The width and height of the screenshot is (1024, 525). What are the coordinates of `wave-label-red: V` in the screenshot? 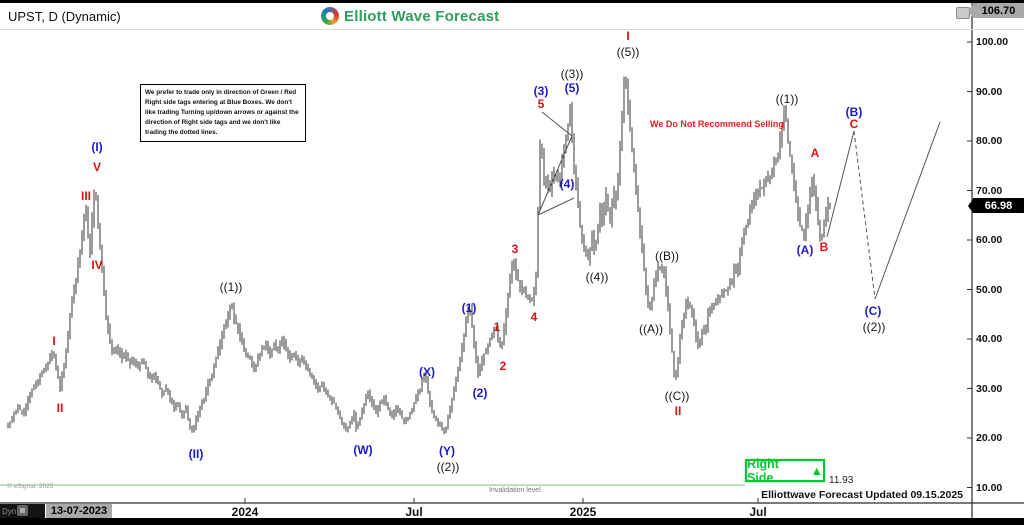 It's located at (97, 167).